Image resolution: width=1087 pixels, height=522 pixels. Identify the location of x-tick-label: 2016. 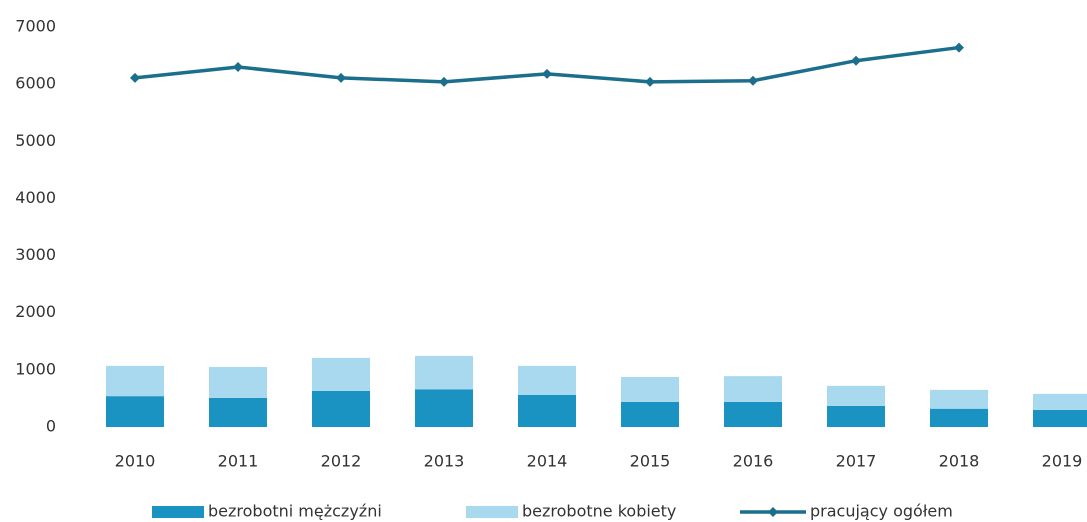
(753, 461).